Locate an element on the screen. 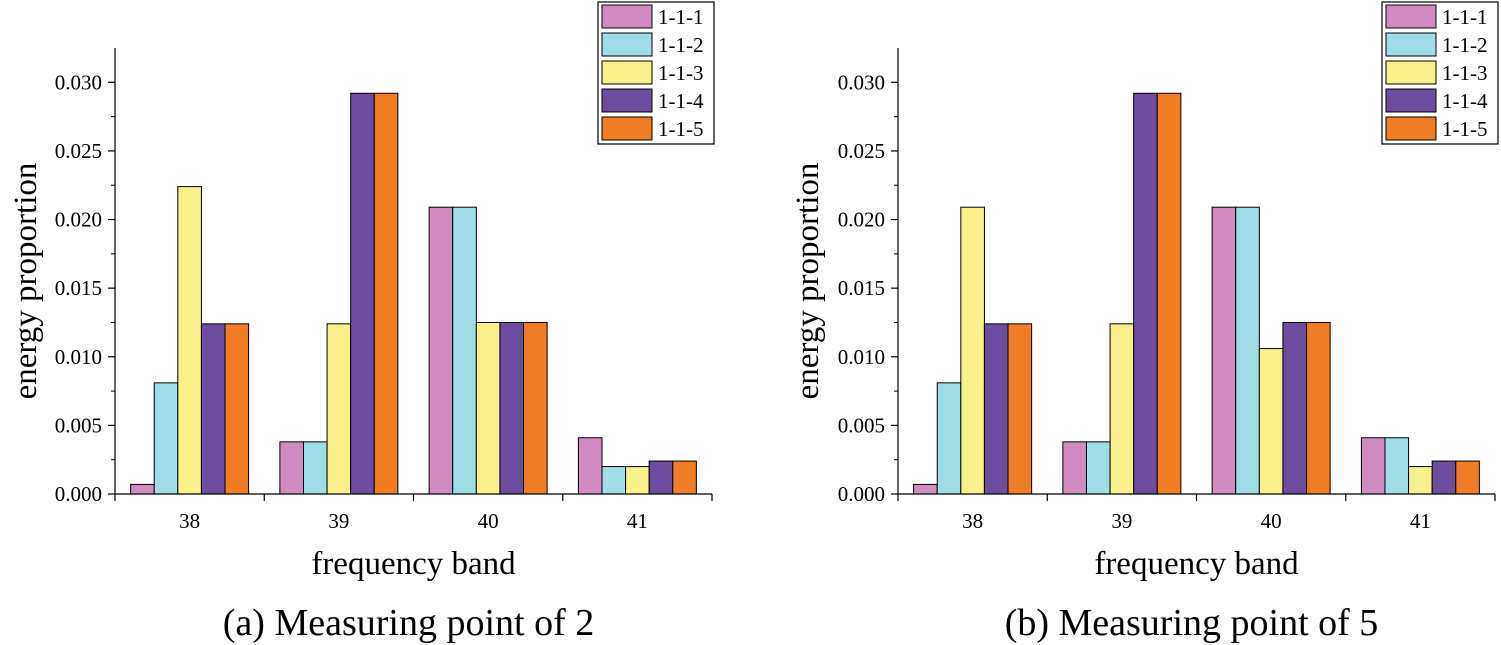  chart-caption: (a) Measuring point of 2 is located at coordinates (408, 623).